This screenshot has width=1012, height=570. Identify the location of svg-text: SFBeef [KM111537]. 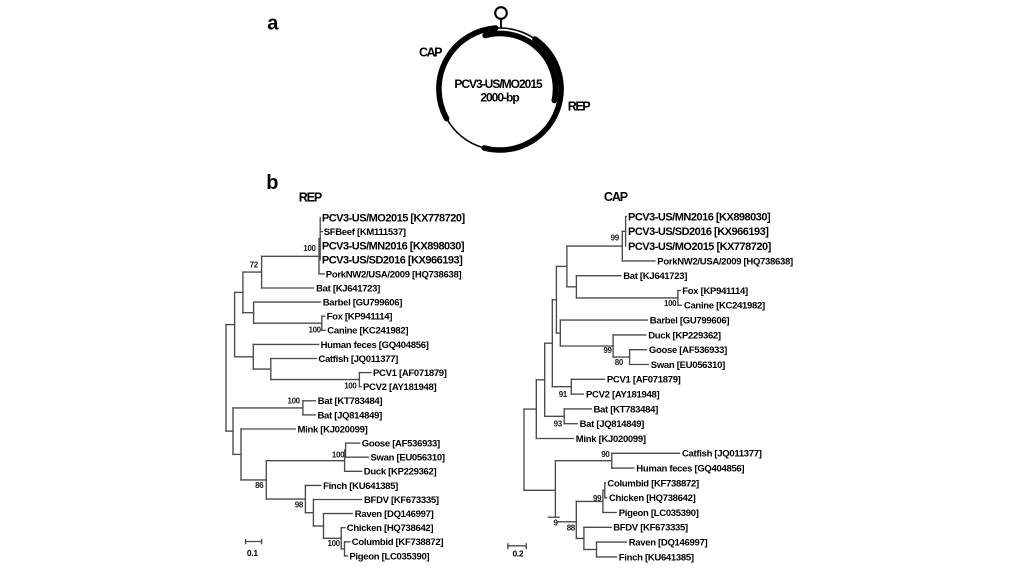
(365, 232).